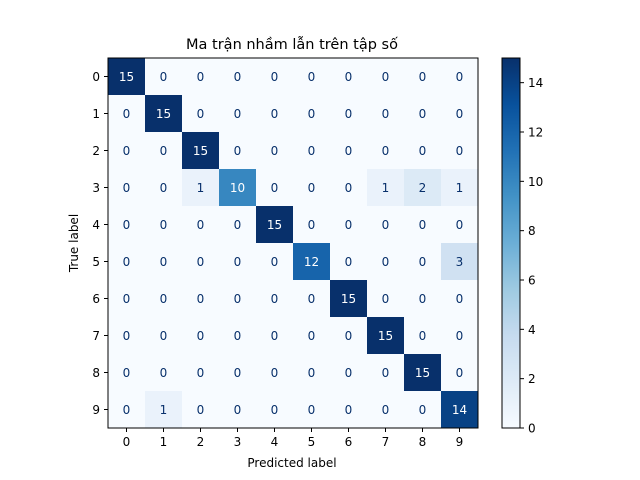  I want to click on heatmap-cell-label: 10, so click(237, 188).